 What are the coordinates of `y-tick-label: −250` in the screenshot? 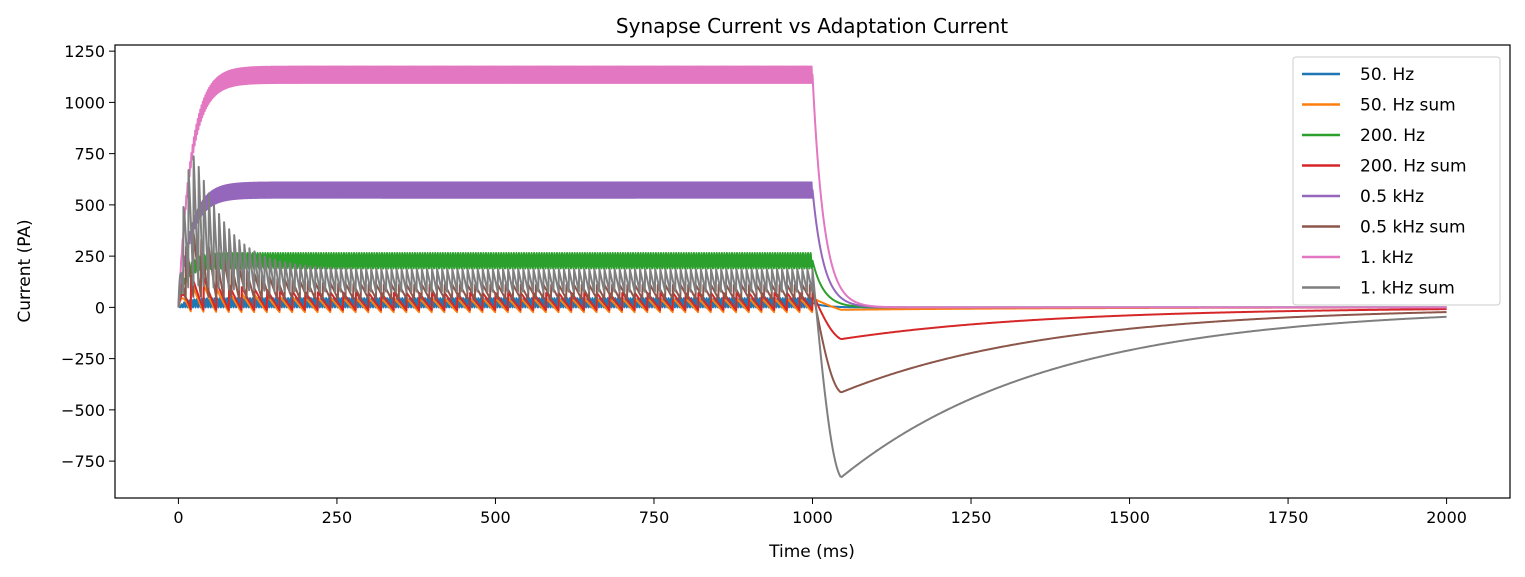 It's located at (83, 359).